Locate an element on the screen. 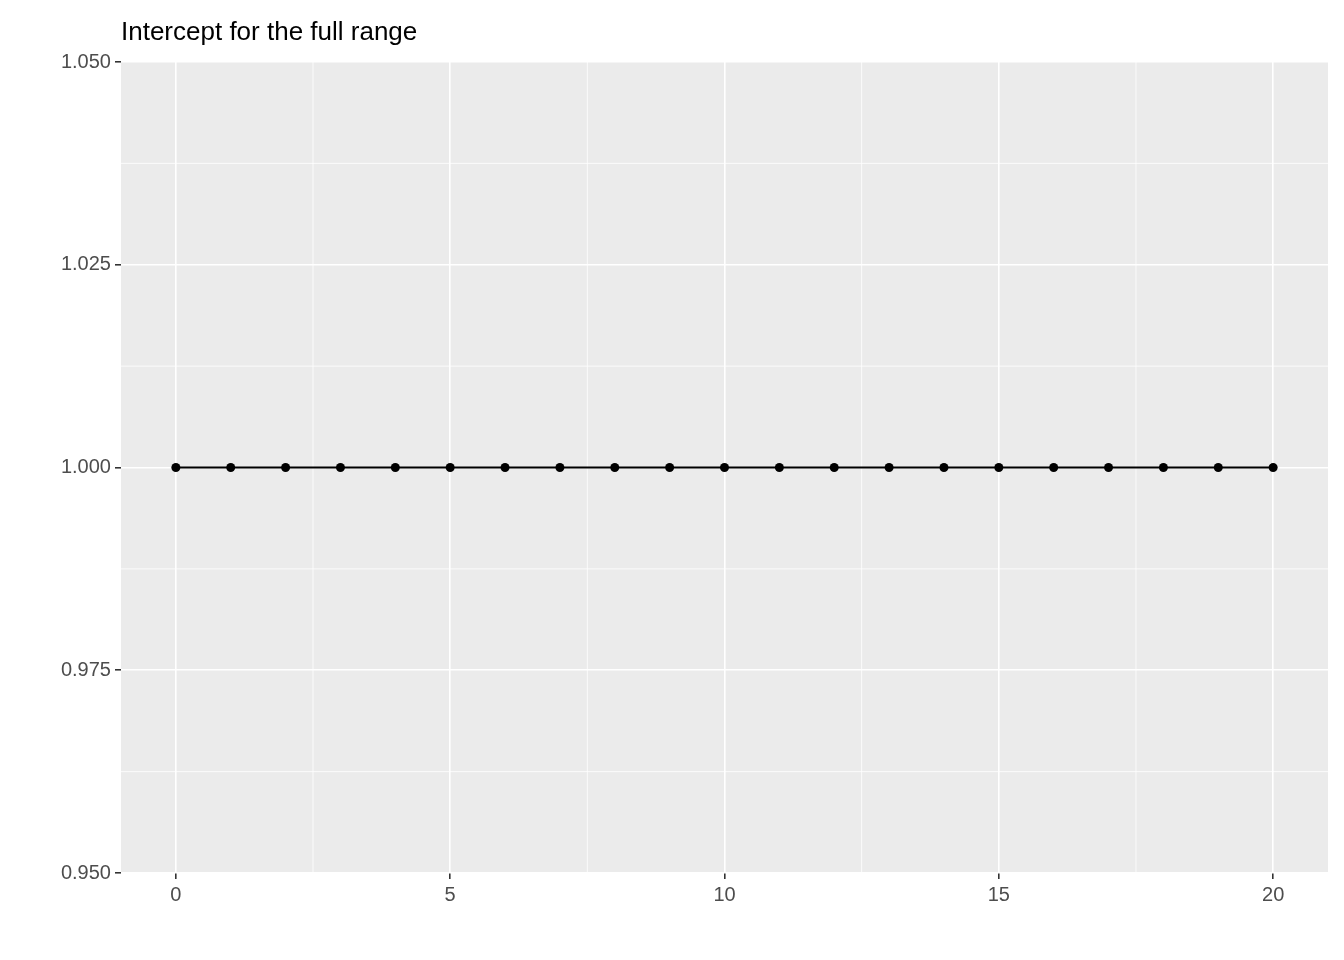  y-tick-label: 1.025 is located at coordinates (85, 263).